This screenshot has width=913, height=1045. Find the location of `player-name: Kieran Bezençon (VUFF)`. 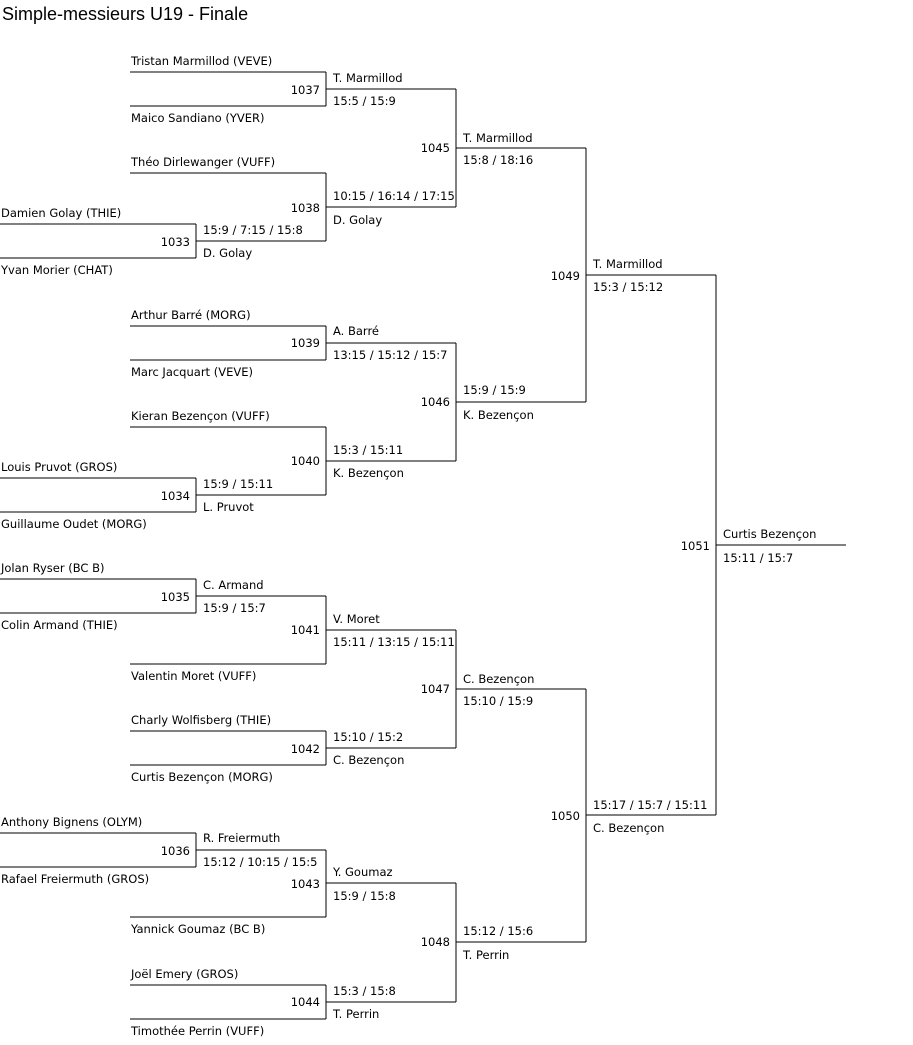

player-name: Kieran Bezençon (VUFF) is located at coordinates (200, 416).